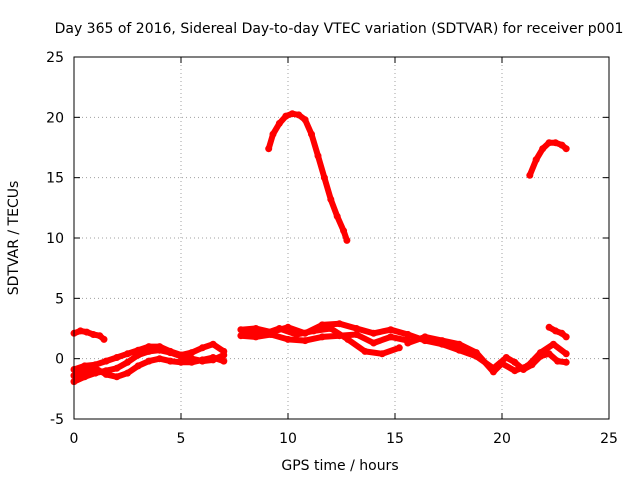 This screenshot has width=640, height=480. I want to click on series-arc-late, so click(548, 159).